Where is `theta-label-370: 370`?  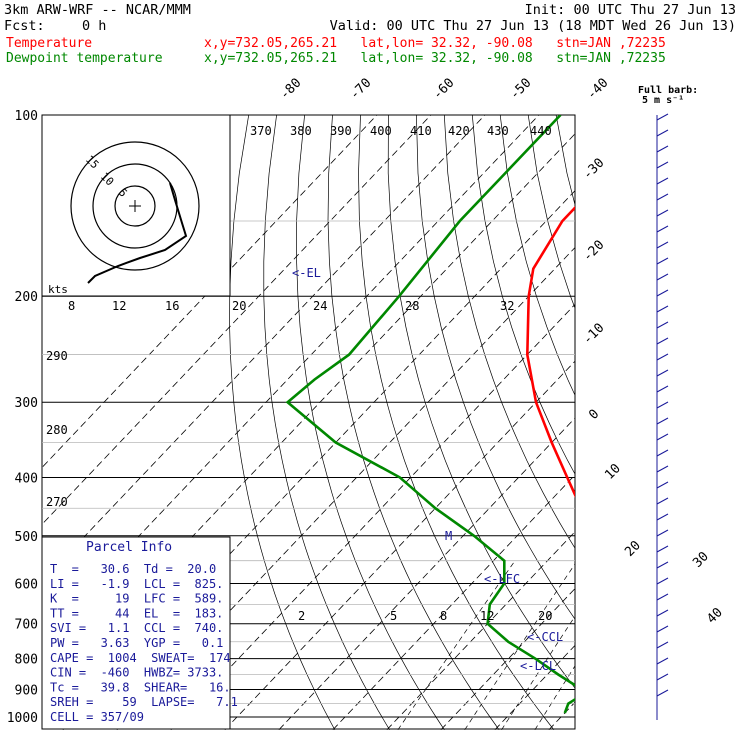 theta-label-370: 370 is located at coordinates (261, 131).